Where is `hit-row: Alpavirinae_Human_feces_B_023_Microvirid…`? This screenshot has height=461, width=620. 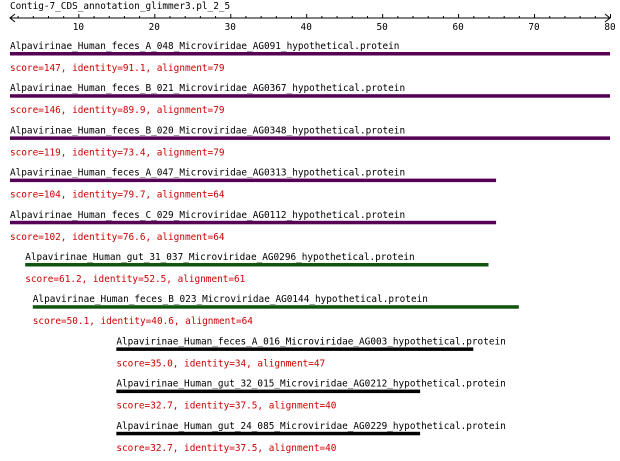
hit-row: Alpavirinae_Human_feces_B_023_Microvirid… is located at coordinates (275, 310).